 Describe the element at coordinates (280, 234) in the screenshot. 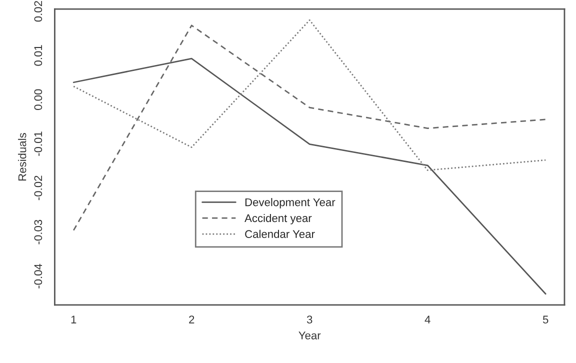

I see `legend-label: Calendar Year` at that location.